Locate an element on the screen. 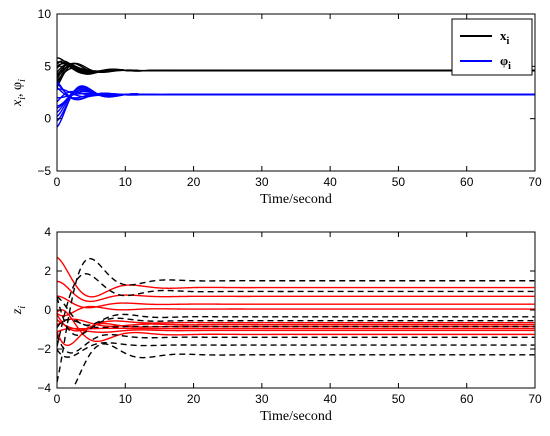 The height and width of the screenshot is (436, 550). y-tick-label: −5 is located at coordinates (44, 171).